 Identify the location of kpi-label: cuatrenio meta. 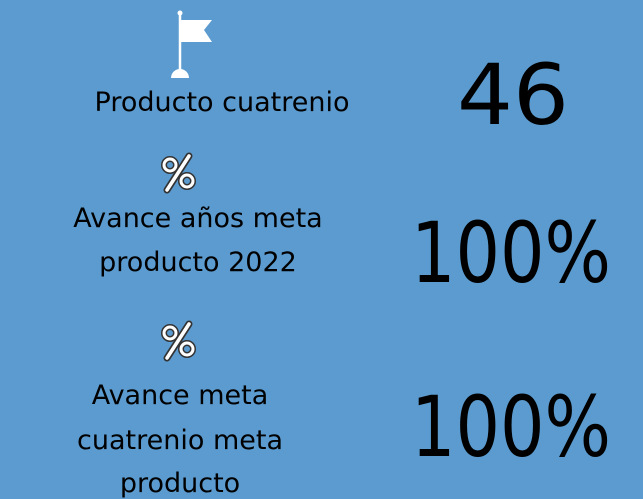
(180, 440).